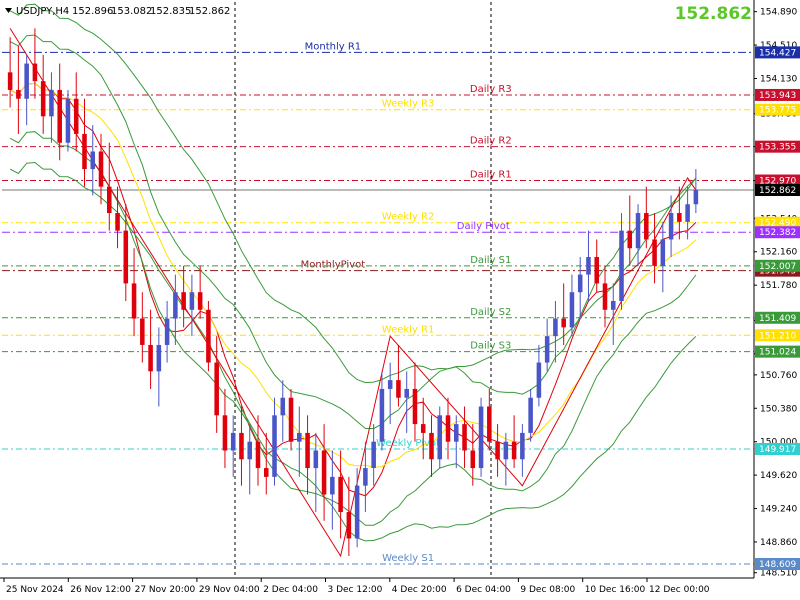 The height and width of the screenshot is (600, 800). What do you see at coordinates (777, 565) in the screenshot?
I see `price-tag-label: 148.609` at bounding box center [777, 565].